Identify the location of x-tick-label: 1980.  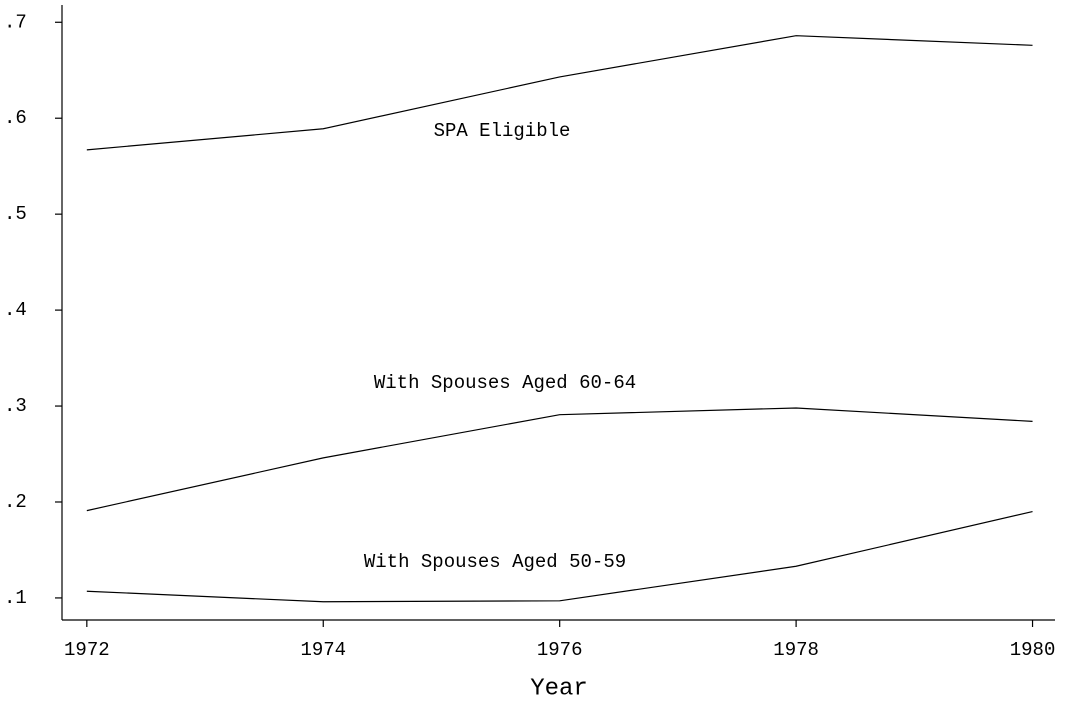
(1033, 650).